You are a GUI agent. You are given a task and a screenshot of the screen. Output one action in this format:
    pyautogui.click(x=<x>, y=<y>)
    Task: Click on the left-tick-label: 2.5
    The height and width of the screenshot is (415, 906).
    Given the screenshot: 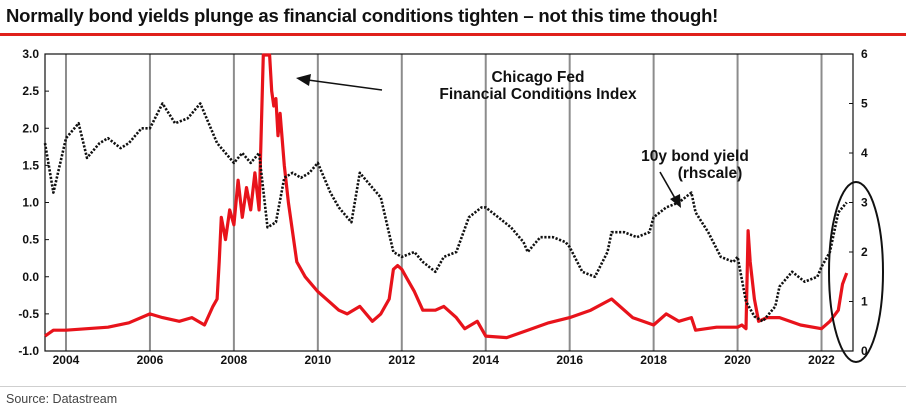 What is the action you would take?
    pyautogui.click(x=30, y=91)
    